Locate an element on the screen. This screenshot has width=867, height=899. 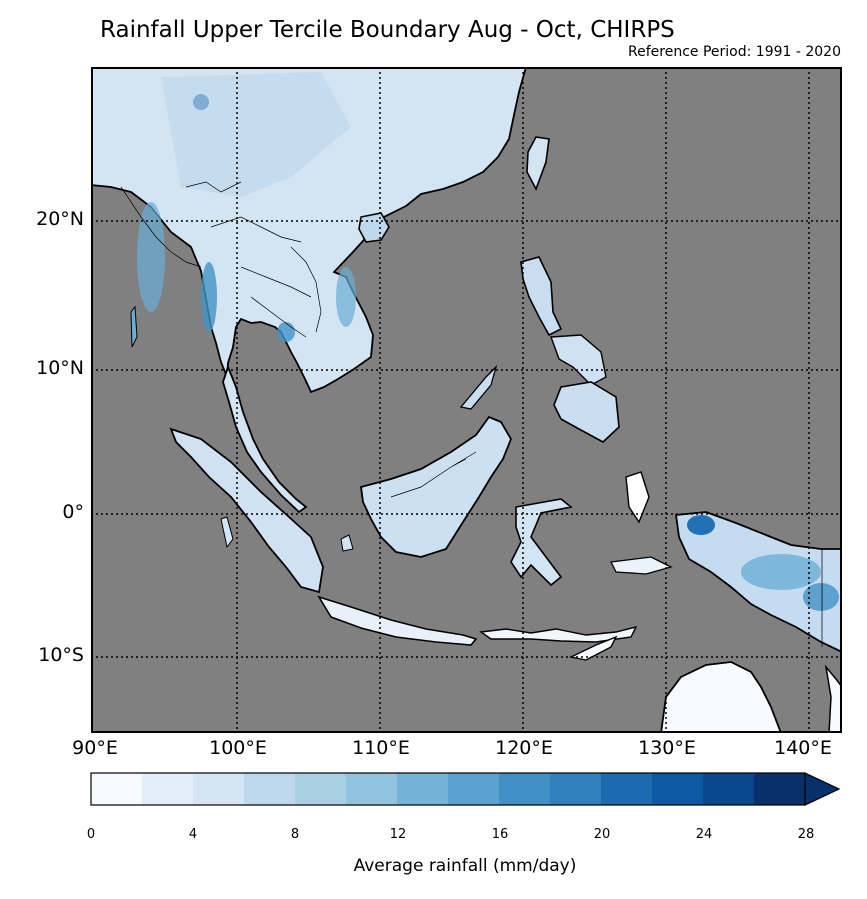
seram-island is located at coordinates (641, 565).